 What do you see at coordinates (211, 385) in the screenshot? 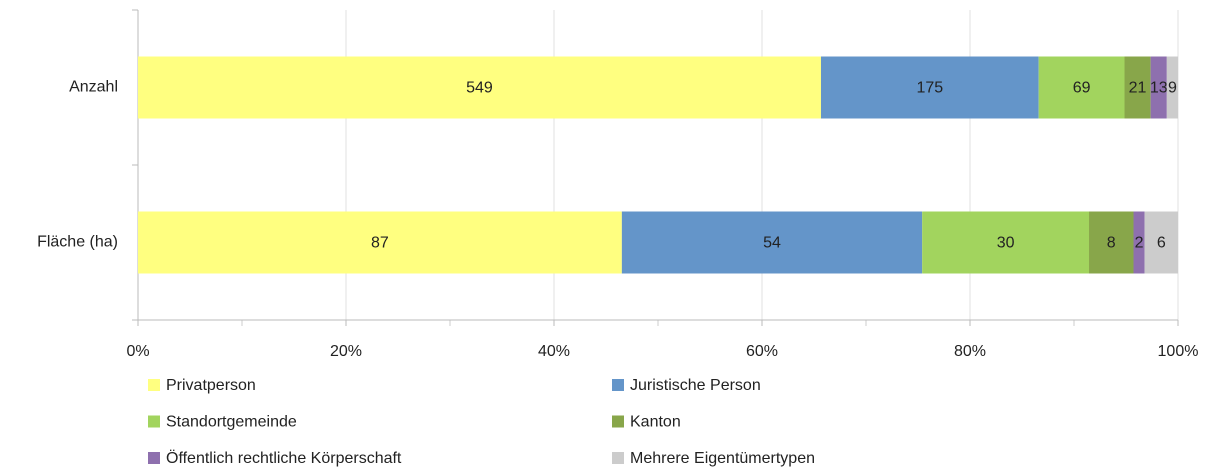
I see `legend-label: Privatperson` at bounding box center [211, 385].